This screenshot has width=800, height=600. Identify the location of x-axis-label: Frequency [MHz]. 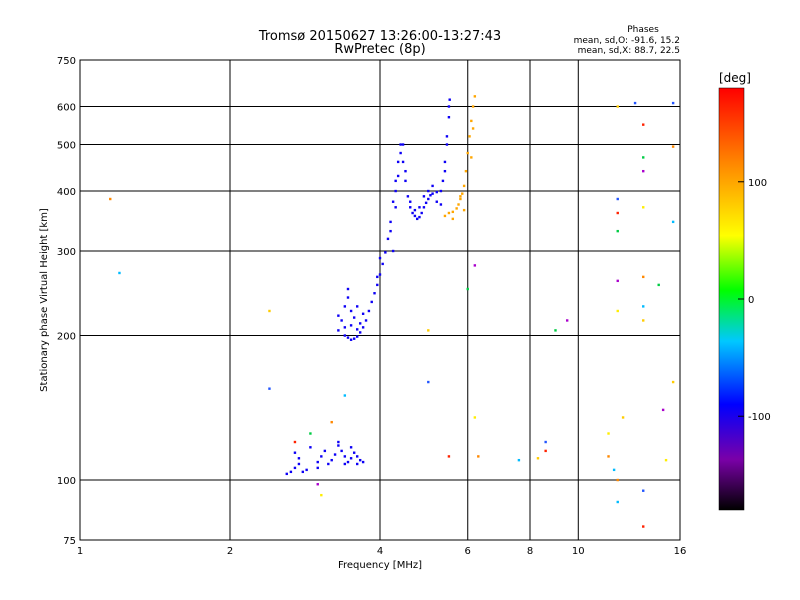
(380, 565).